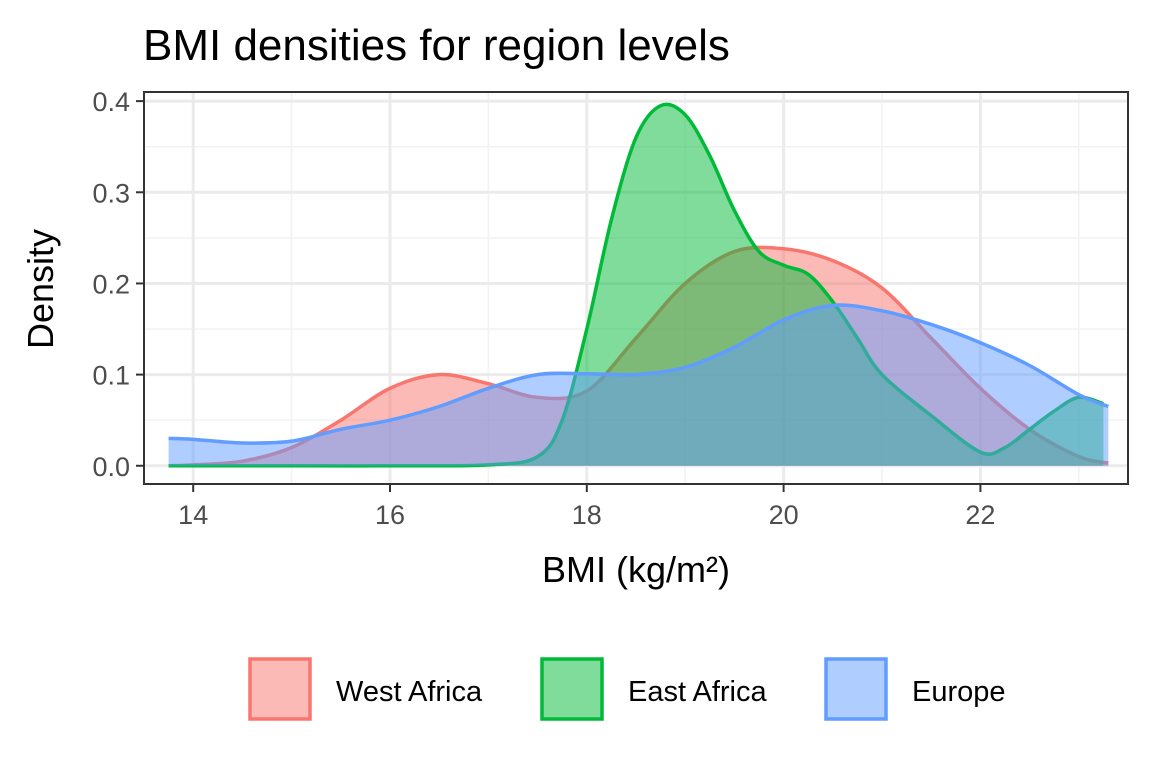 Image resolution: width=1152 pixels, height=768 pixels. I want to click on y-tick-label: 0.4, so click(111, 102).